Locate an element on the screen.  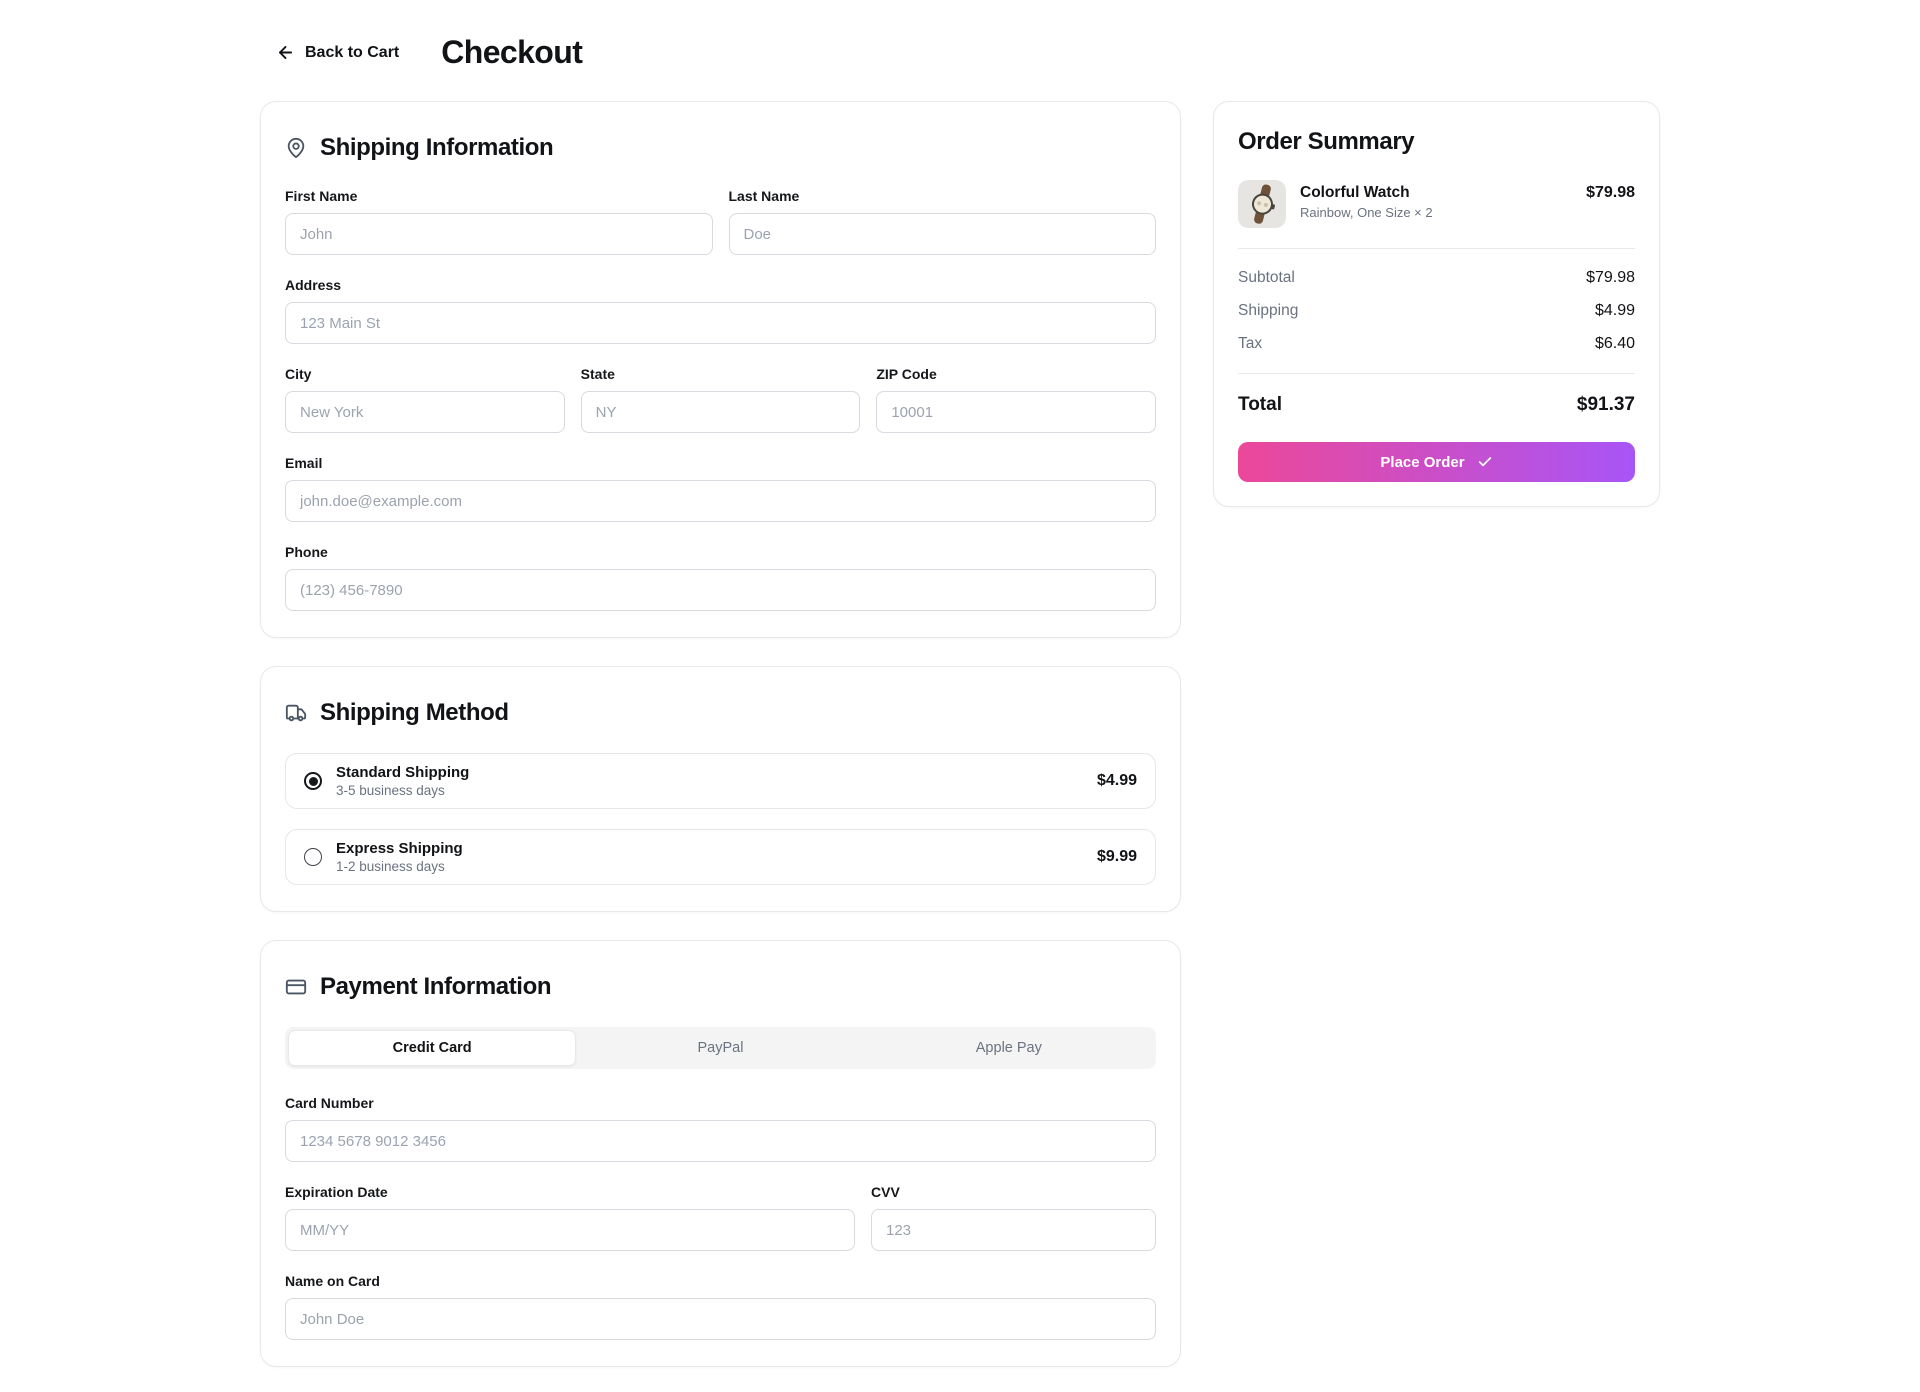
order-item-name: Colorful Watch is located at coordinates (1355, 192).